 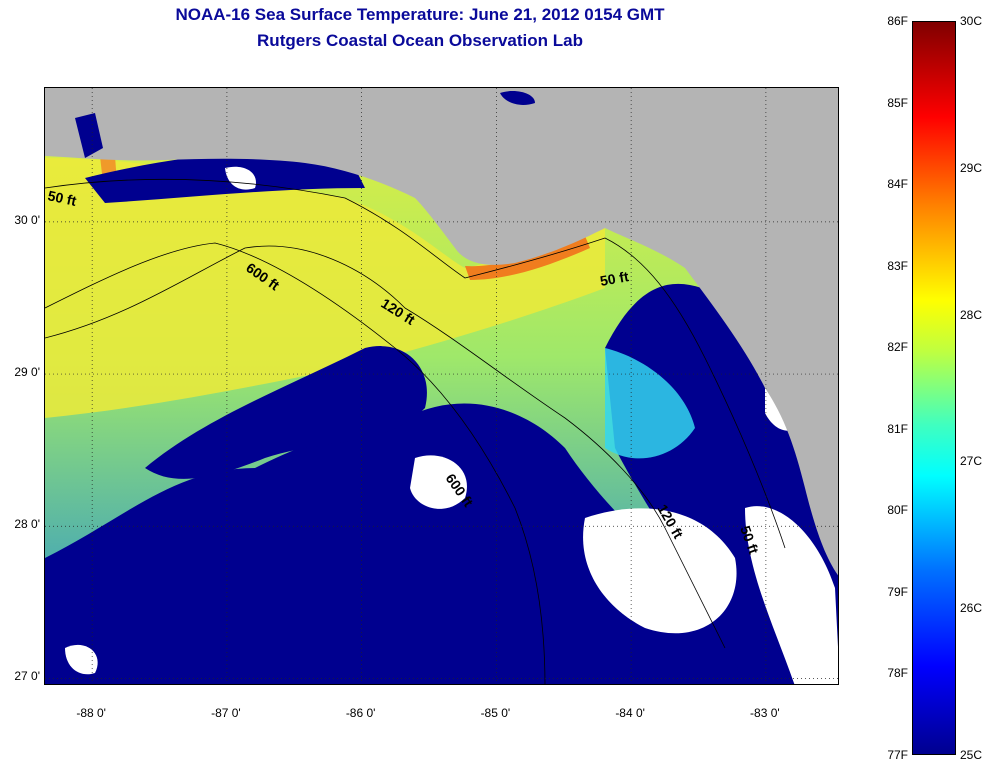 I want to click on colorbar-celsius-label: 25C, so click(x=971, y=755).